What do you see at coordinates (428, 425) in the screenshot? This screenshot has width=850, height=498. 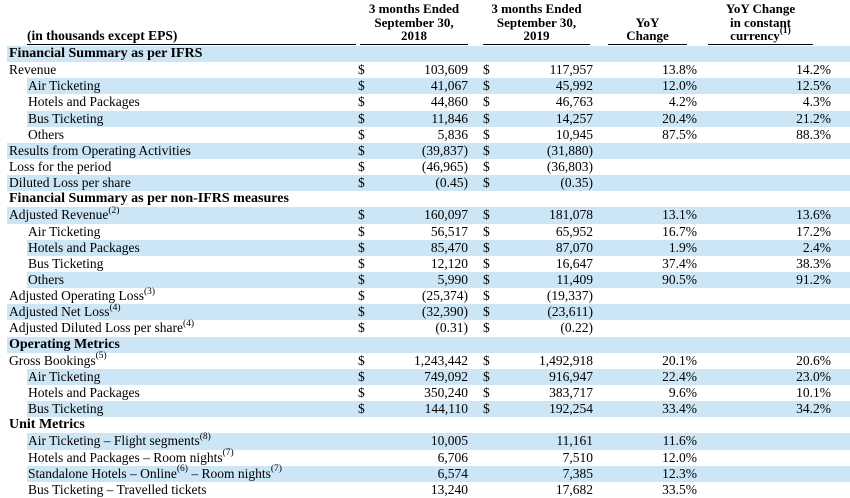 I see `section-row: Unit Metrics` at bounding box center [428, 425].